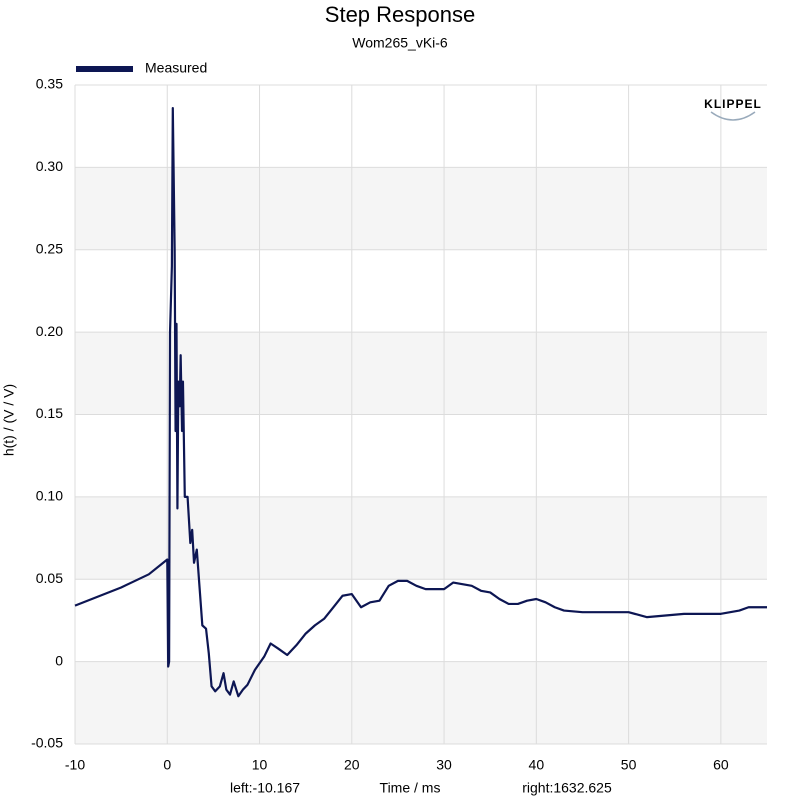 This screenshot has height=800, width=800. Describe the element at coordinates (49, 331) in the screenshot. I see `y-tick-label: 0.20` at that location.